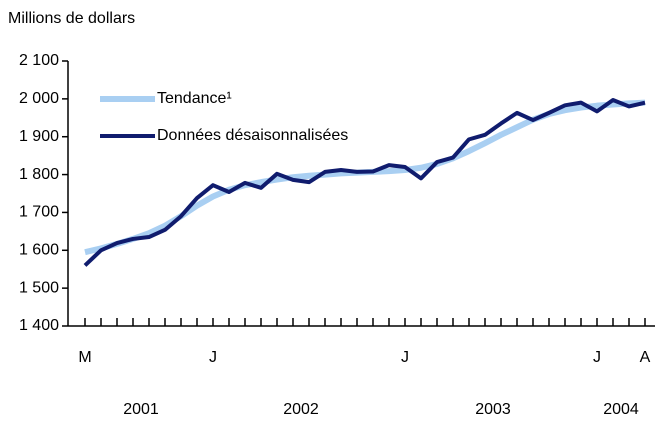  Describe the element at coordinates (252, 135) in the screenshot. I see `legend-label: Données désaisonnalisées` at that location.